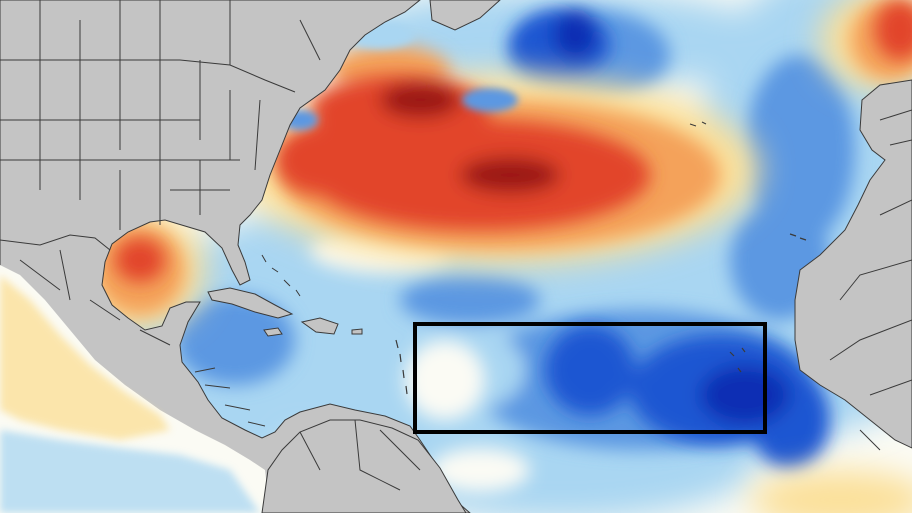 The width and height of the screenshot is (912, 513). Describe the element at coordinates (360, 455) in the screenshot. I see `south-america-borders` at that location.